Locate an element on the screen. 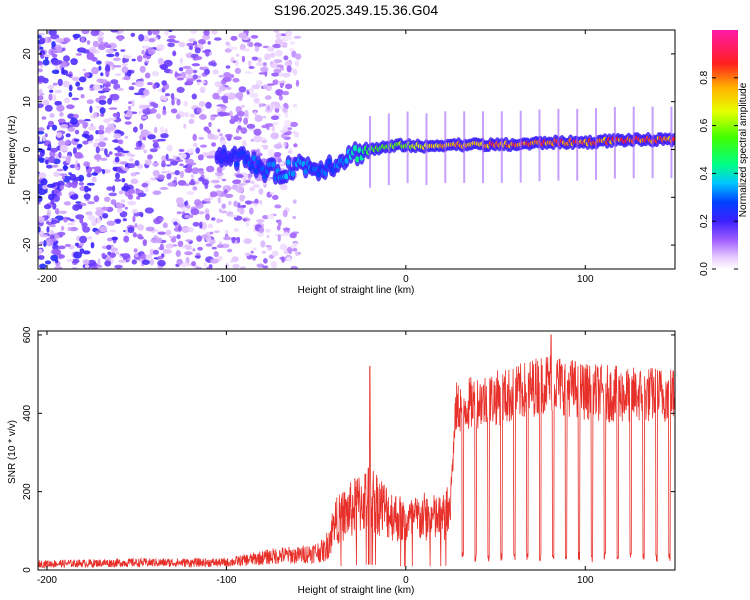 The height and width of the screenshot is (600, 750). spectrogram-y-tick-label: 20 is located at coordinates (27, 54).